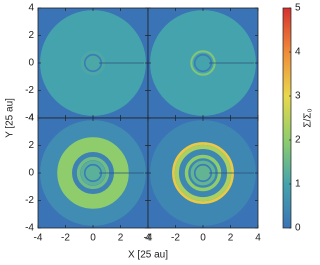 The height and width of the screenshot is (265, 320). Describe the element at coordinates (298, 8) in the screenshot. I see `colorbar-tick-label: 5` at that location.